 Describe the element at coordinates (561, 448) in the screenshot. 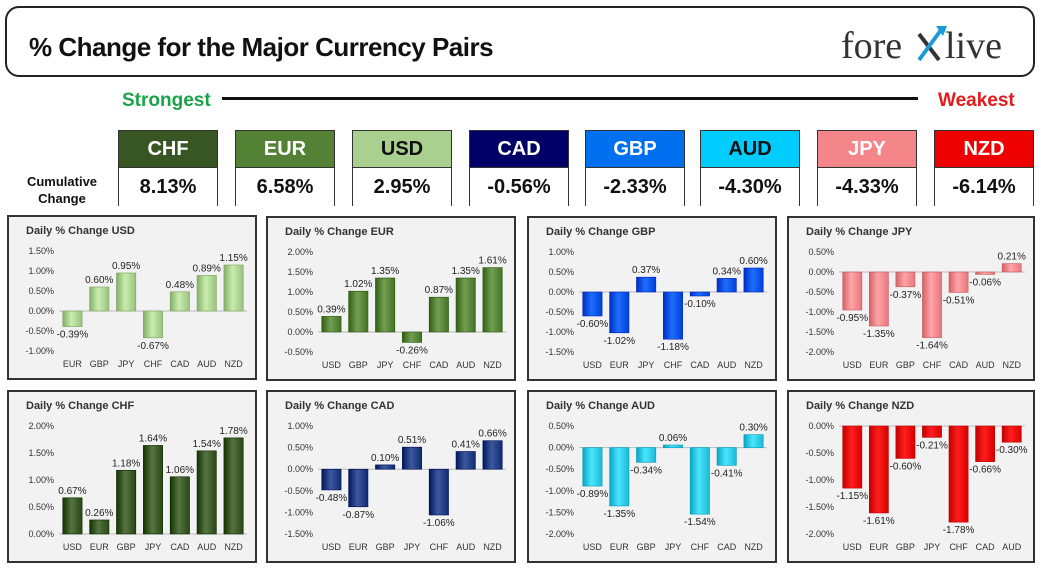

I see `y-tick-label: 0.00%` at that location.